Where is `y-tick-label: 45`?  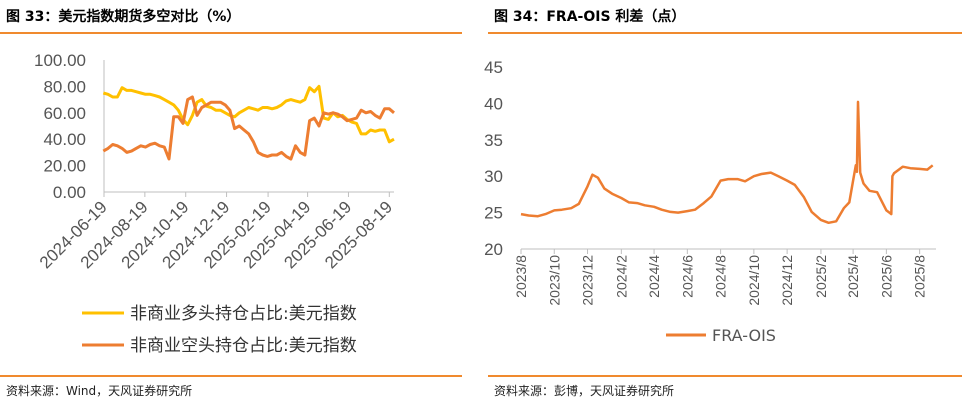 y-tick-label: 45 is located at coordinates (493, 67).